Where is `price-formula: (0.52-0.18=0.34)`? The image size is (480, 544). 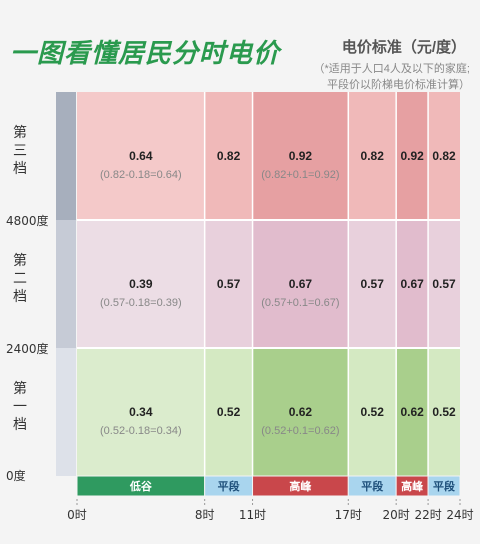 price-formula: (0.52-0.18=0.34) is located at coordinates (141, 431).